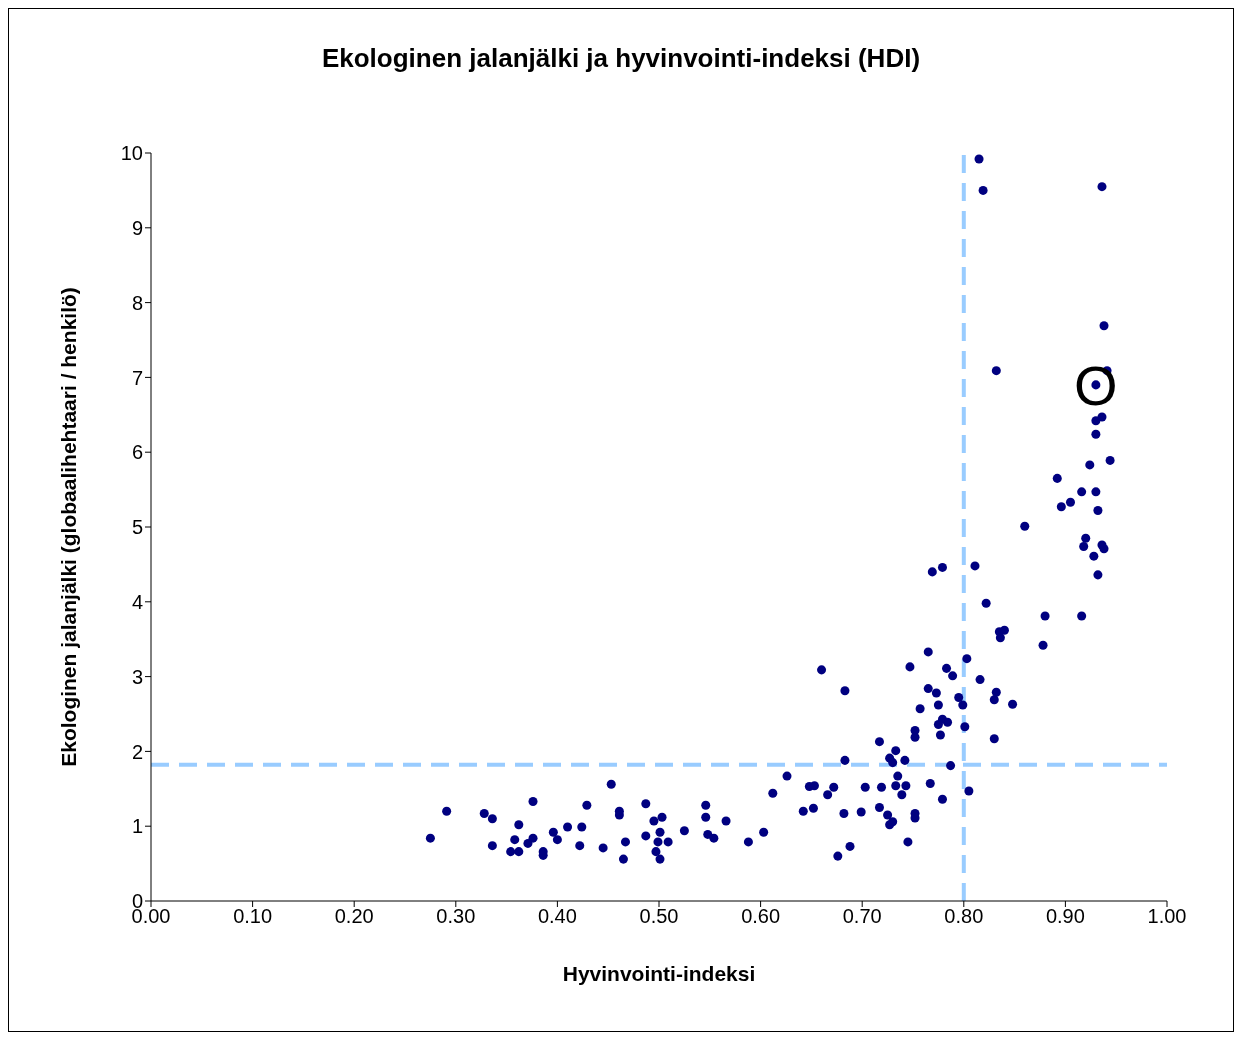 This screenshot has width=1240, height=1038. Describe the element at coordinates (137, 751) in the screenshot. I see `y-tick-label: 2` at that location.